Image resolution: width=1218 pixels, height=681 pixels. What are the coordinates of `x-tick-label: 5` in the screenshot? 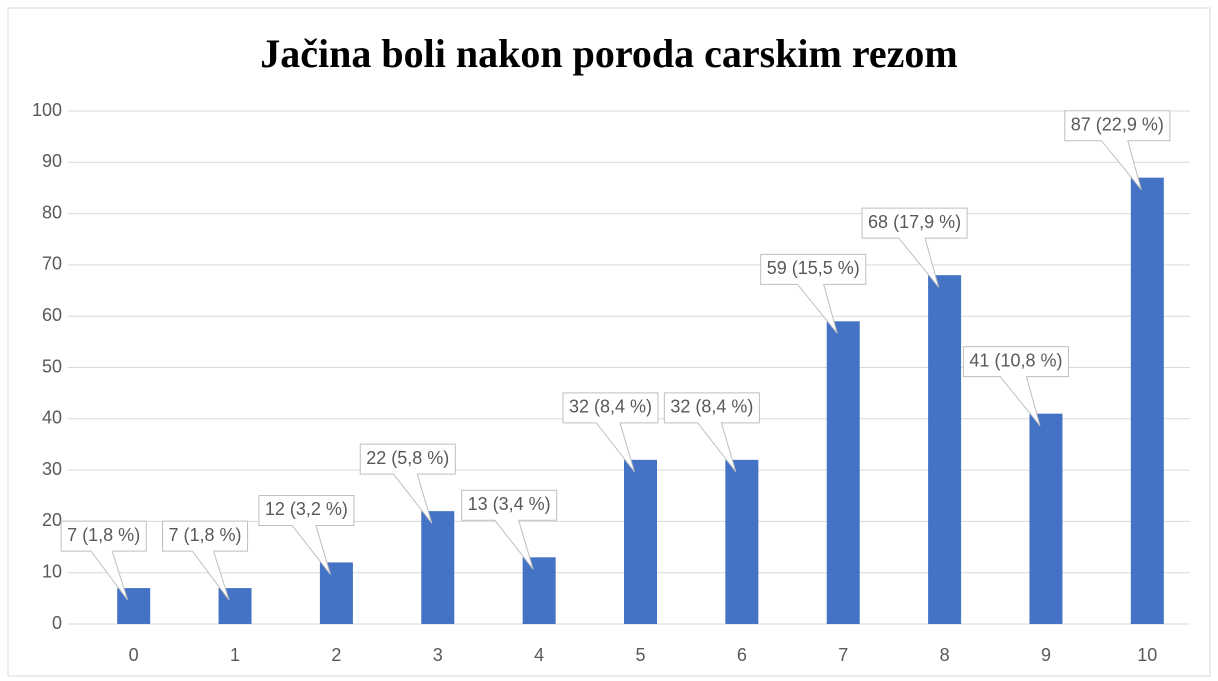 It's located at (640, 655).